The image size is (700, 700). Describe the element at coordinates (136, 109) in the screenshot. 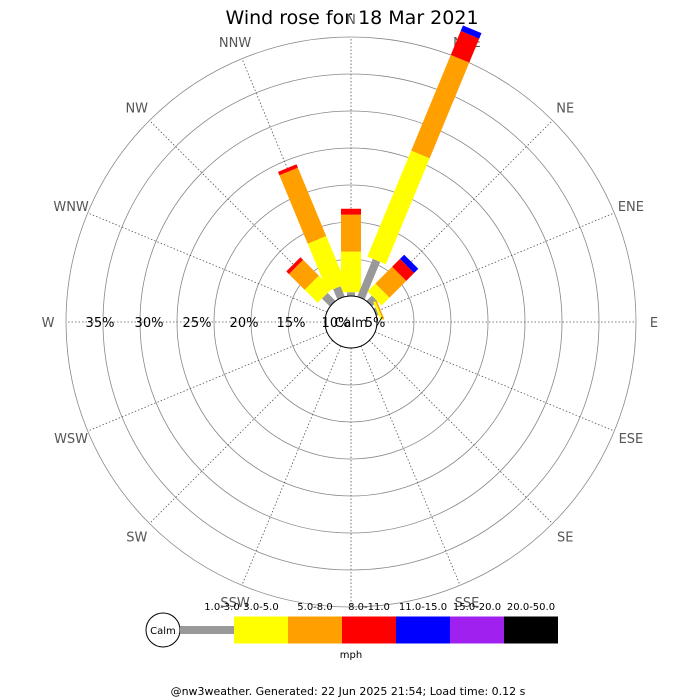

I see `direction-label-nw: NW` at that location.